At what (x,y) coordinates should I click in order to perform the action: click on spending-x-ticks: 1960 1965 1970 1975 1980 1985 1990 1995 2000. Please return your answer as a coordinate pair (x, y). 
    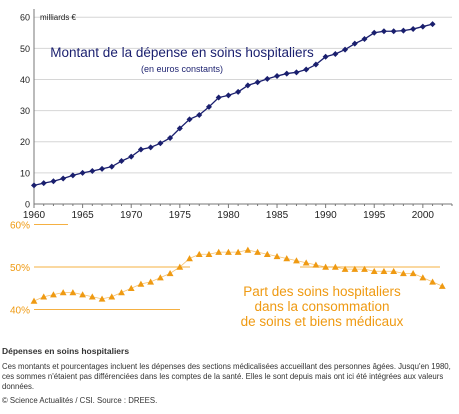
    Looking at the image, I should click on (238, 212).